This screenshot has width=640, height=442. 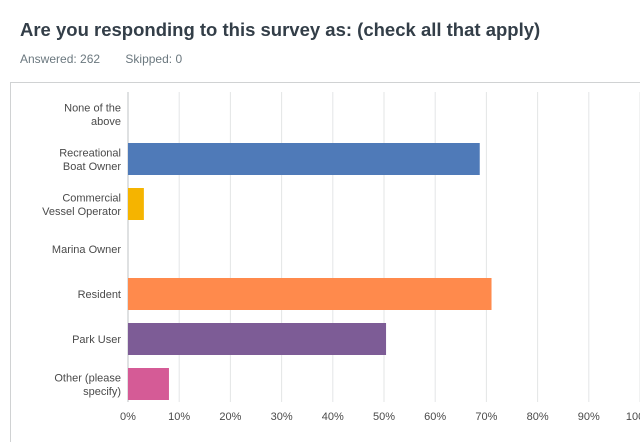 What do you see at coordinates (589, 417) in the screenshot?
I see `x-tick-label: 90%` at bounding box center [589, 417].